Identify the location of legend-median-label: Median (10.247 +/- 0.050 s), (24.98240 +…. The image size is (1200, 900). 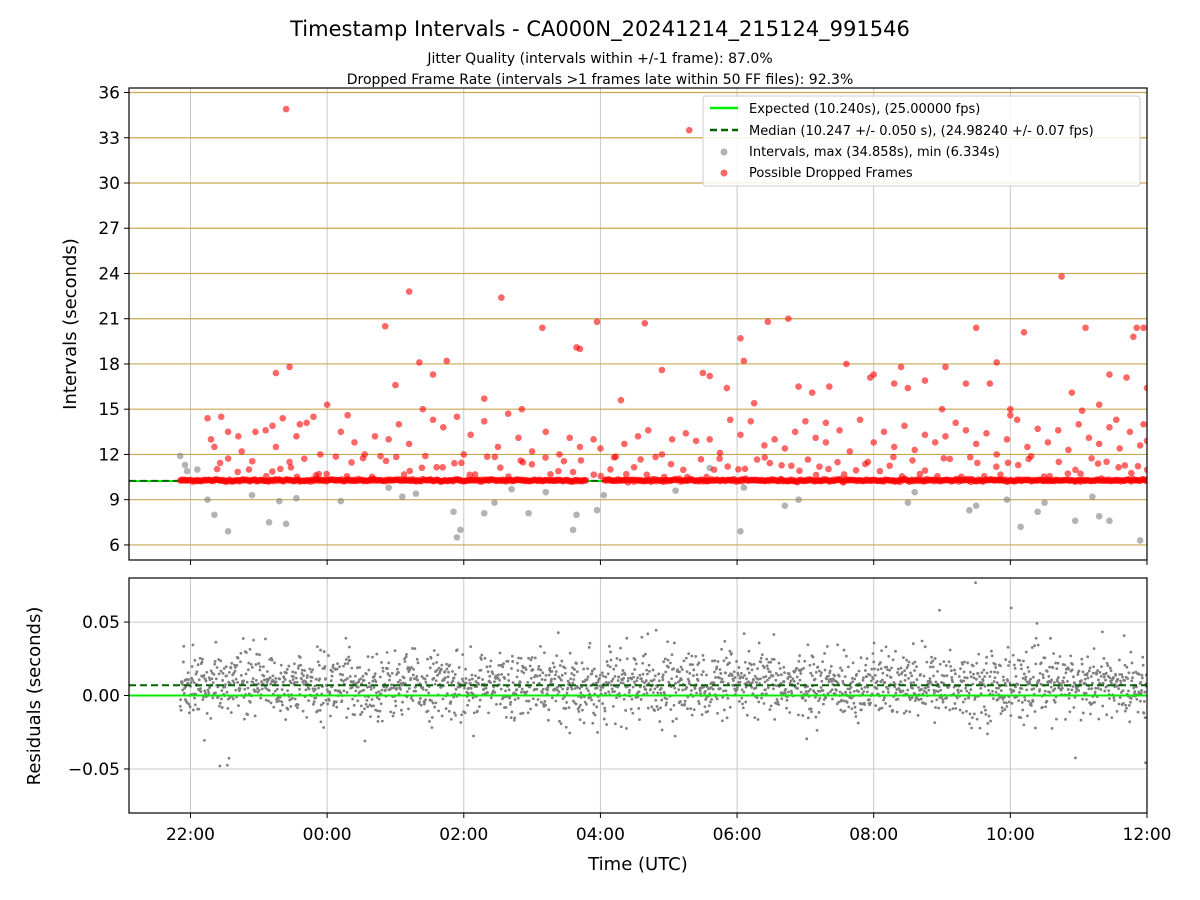
(921, 131).